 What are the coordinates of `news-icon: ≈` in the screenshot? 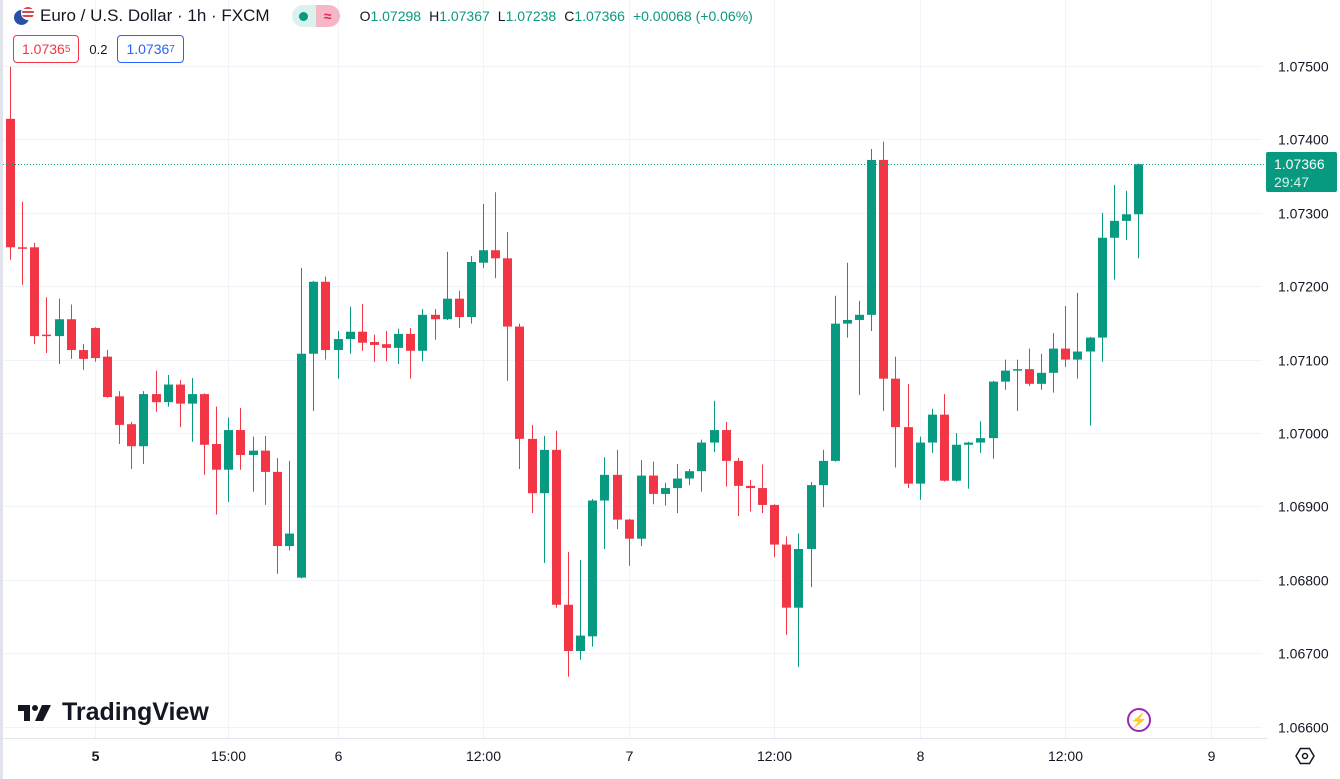 It's located at (327, 16).